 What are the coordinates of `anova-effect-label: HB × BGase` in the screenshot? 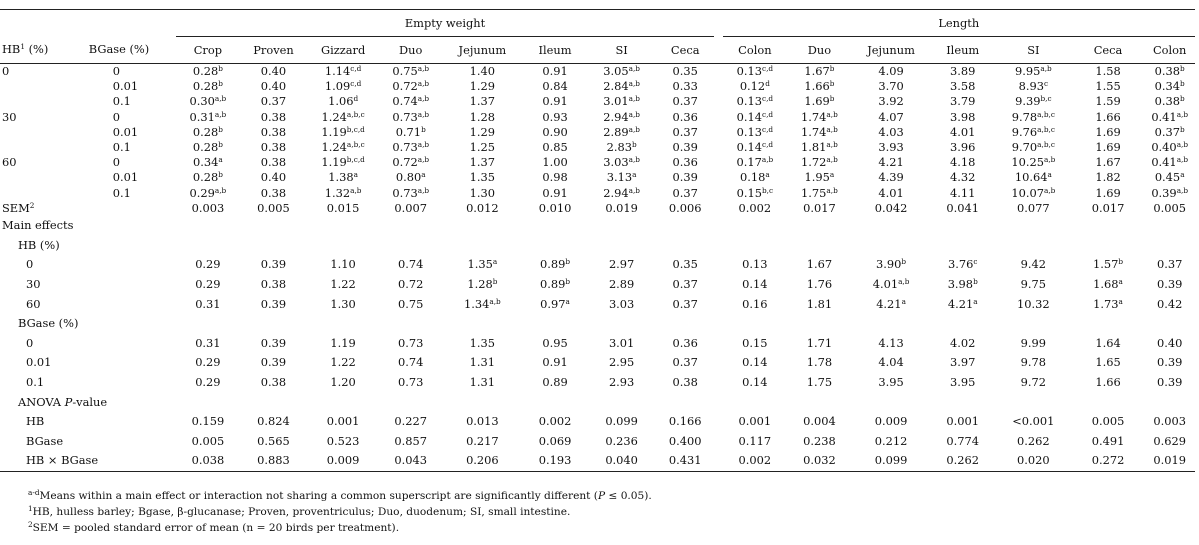 It's located at (88, 461).